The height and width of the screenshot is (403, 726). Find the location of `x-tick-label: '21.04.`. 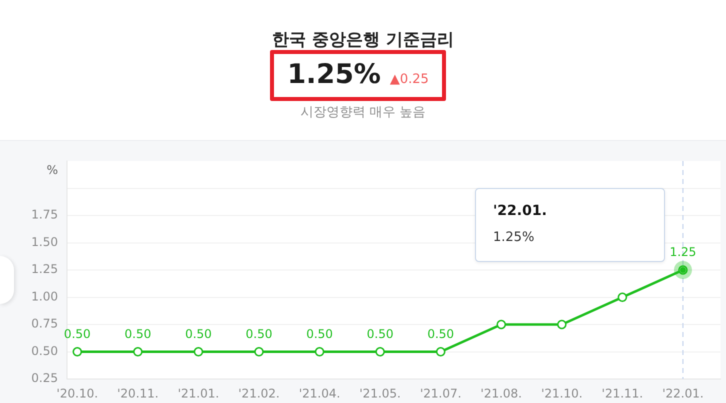

x-tick-label: '21.04. is located at coordinates (319, 393).